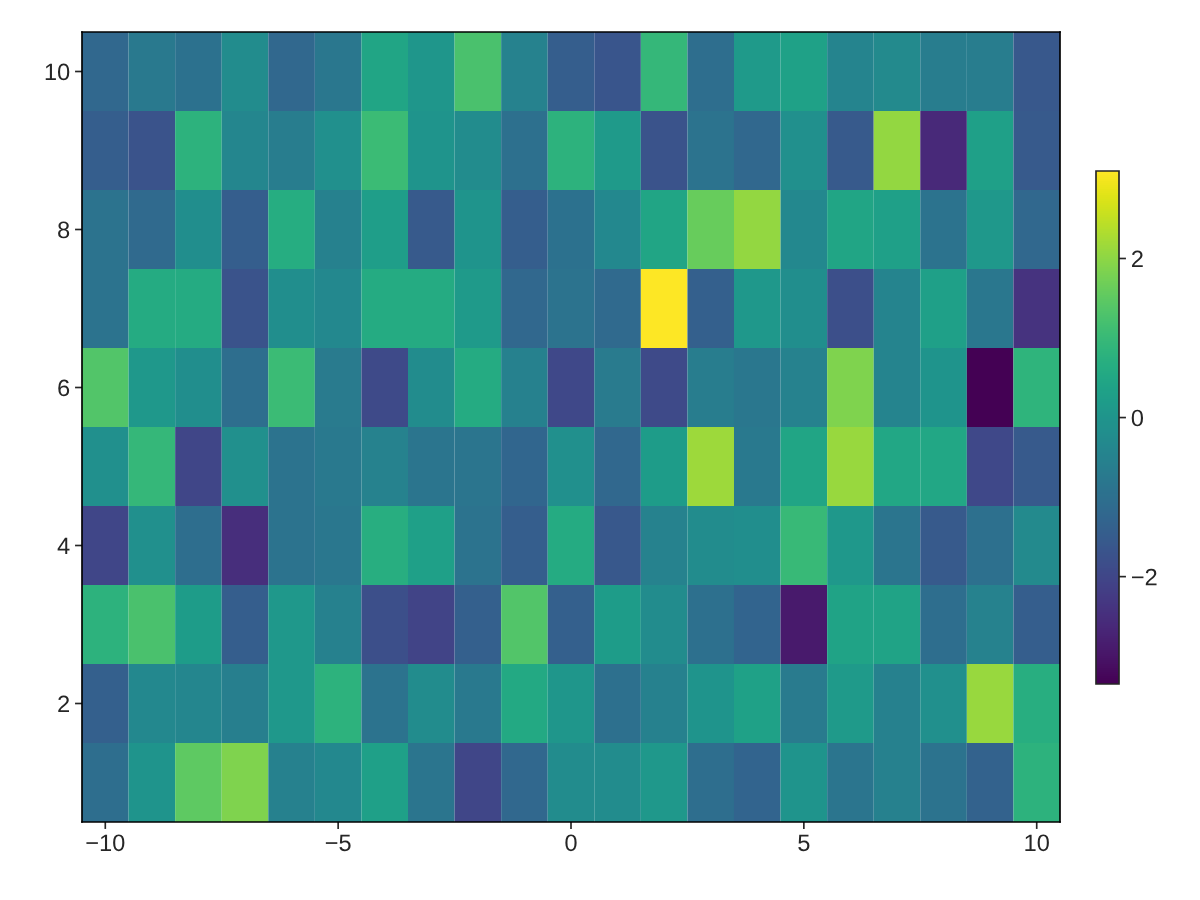  What do you see at coordinates (1137, 259) in the screenshot?
I see `color-bar-label: 2` at bounding box center [1137, 259].